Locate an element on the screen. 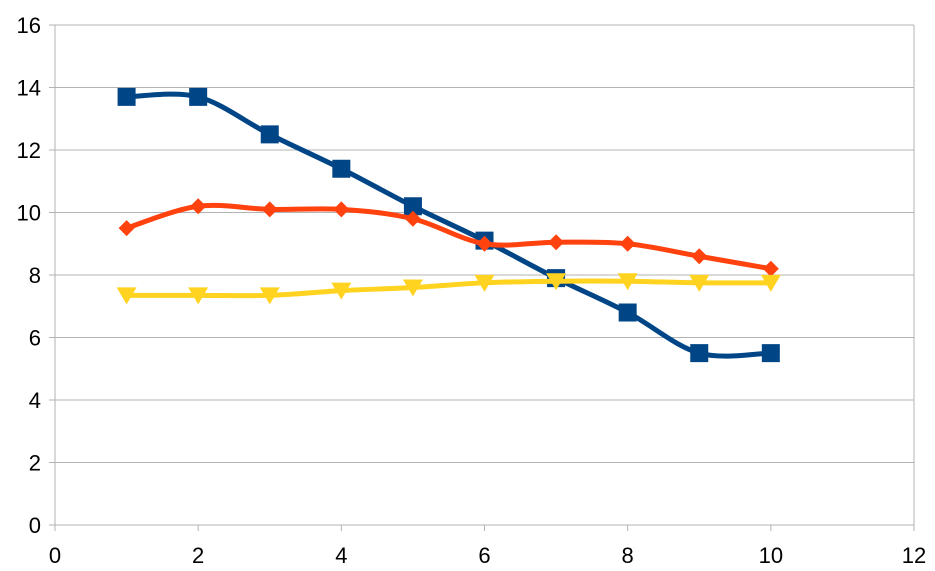  y-tick-label: 0 is located at coordinates (35, 525).